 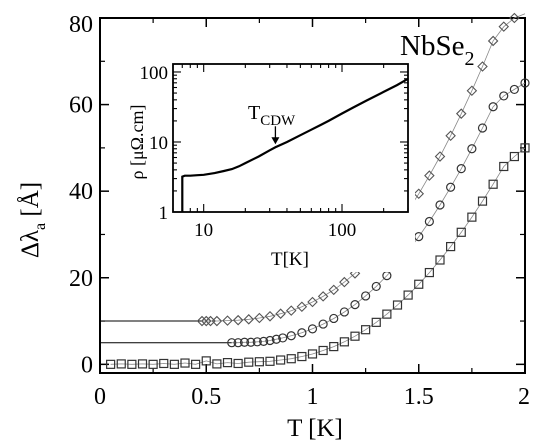 What do you see at coordinates (154, 73) in the screenshot?
I see `inset-y-tick-label: 100` at bounding box center [154, 73].